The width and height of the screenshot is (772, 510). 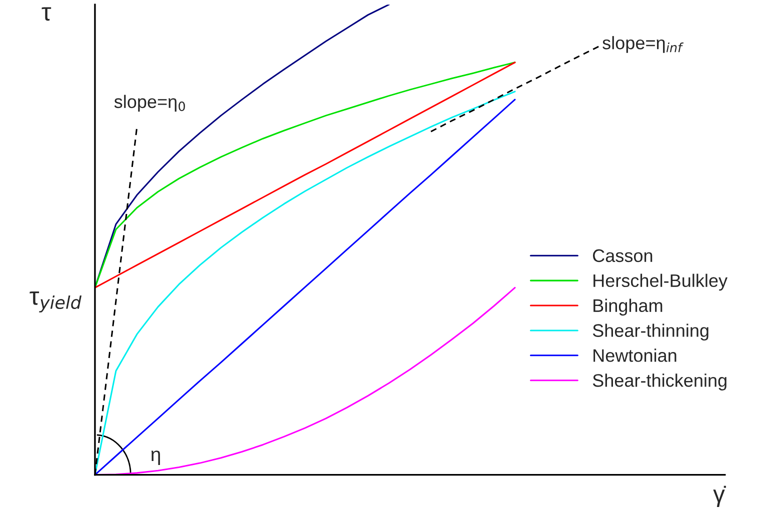 What do you see at coordinates (635, 355) in the screenshot?
I see `legend-label: Newtonian` at bounding box center [635, 355].